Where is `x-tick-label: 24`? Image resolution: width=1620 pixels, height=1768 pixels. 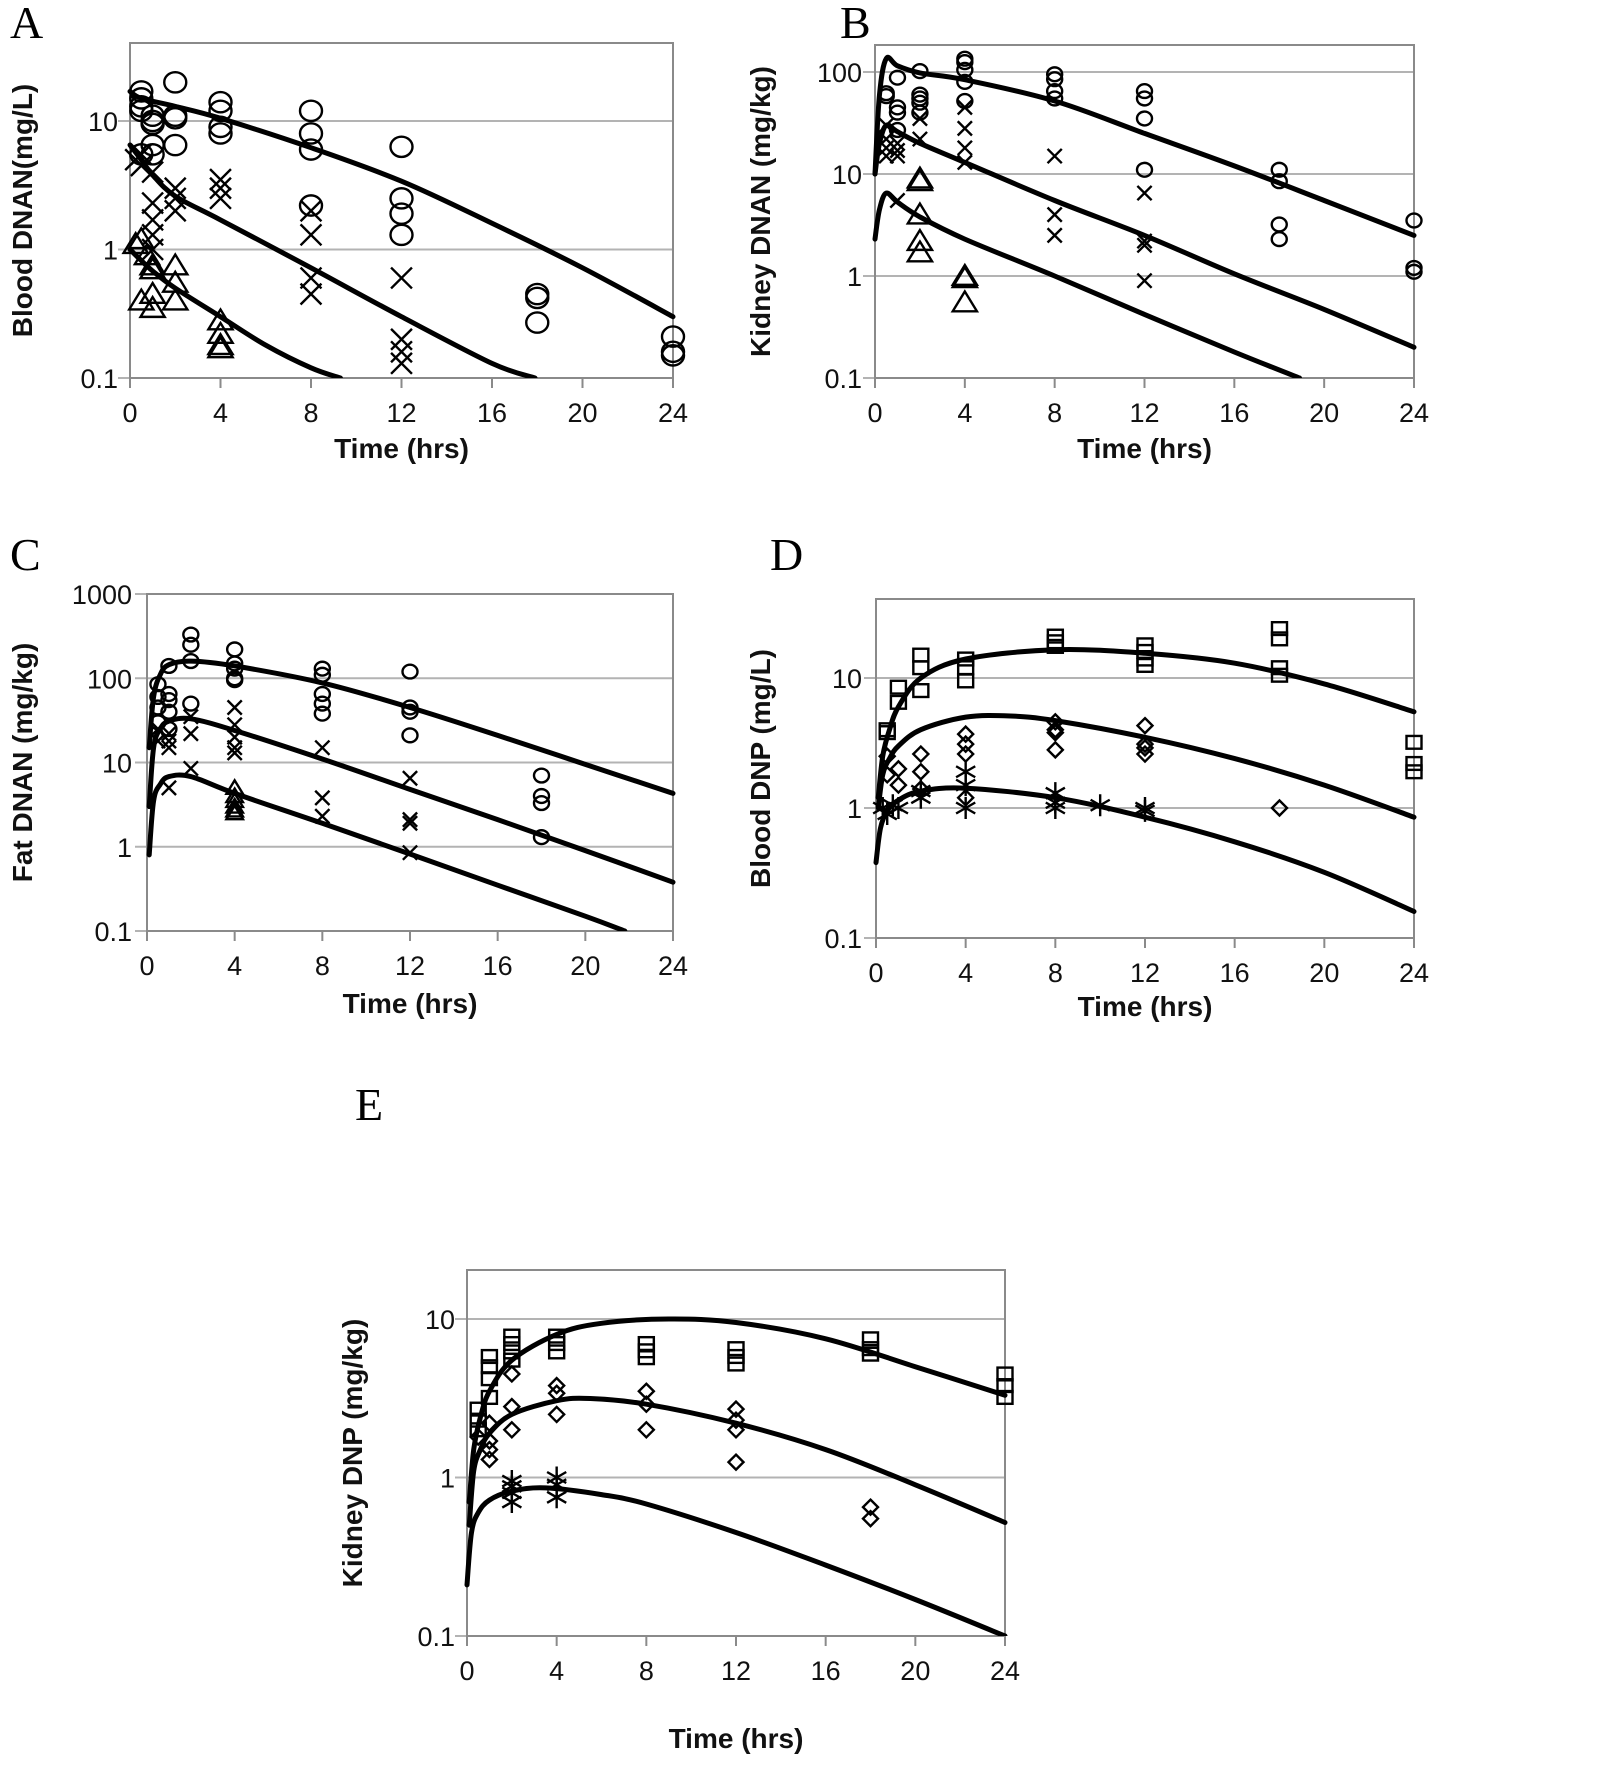
x-tick-label: 24 is located at coordinates (673, 413).